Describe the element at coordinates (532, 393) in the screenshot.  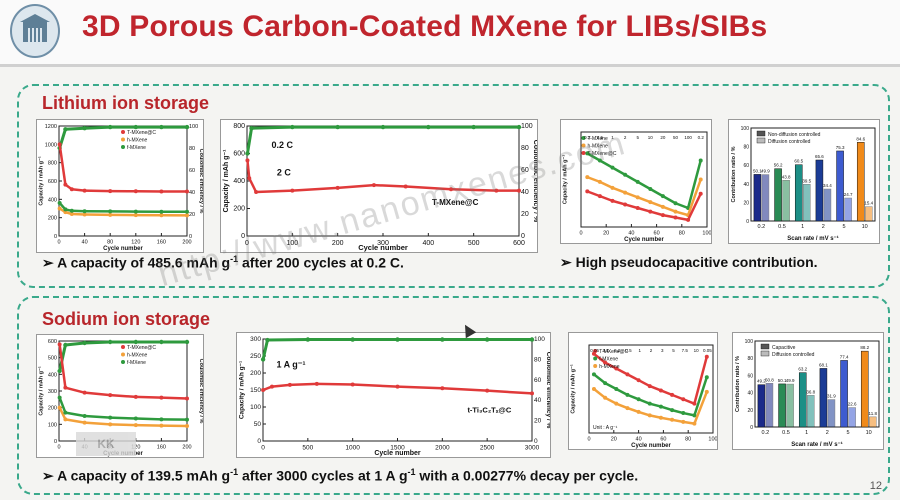
I see `na-cycle-3000-point` at that location.